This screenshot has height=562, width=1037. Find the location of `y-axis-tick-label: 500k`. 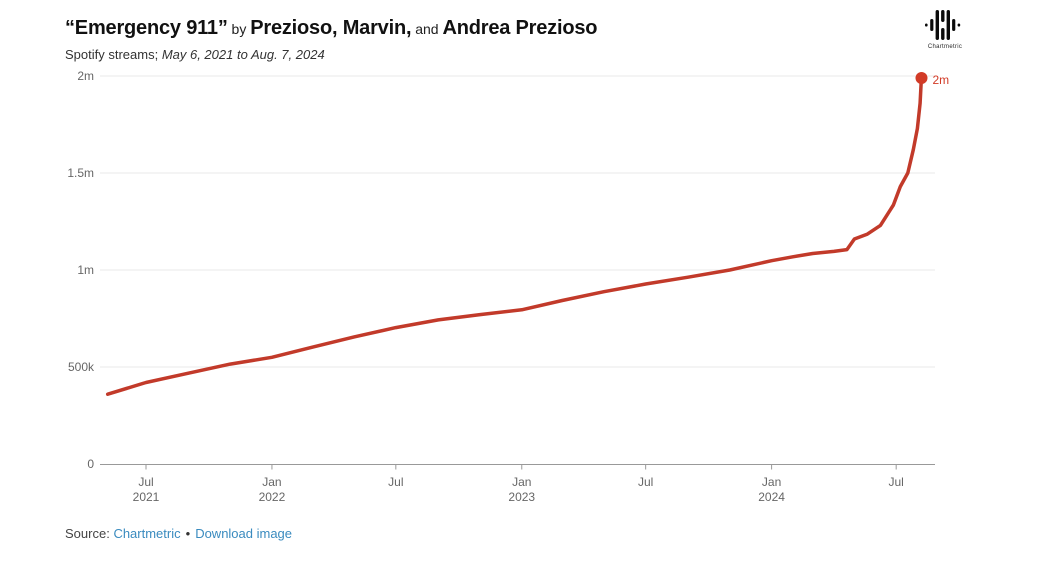

y-axis-tick-label: 500k is located at coordinates (81, 367).